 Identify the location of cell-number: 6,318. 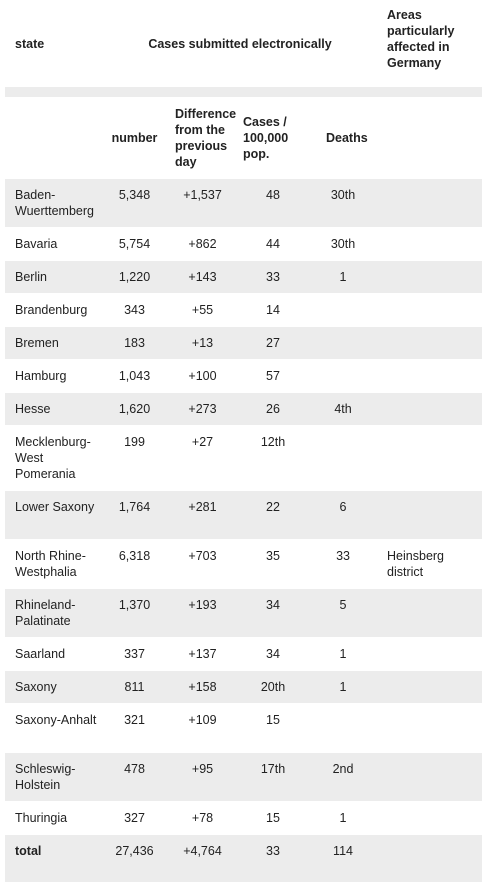
(134, 564).